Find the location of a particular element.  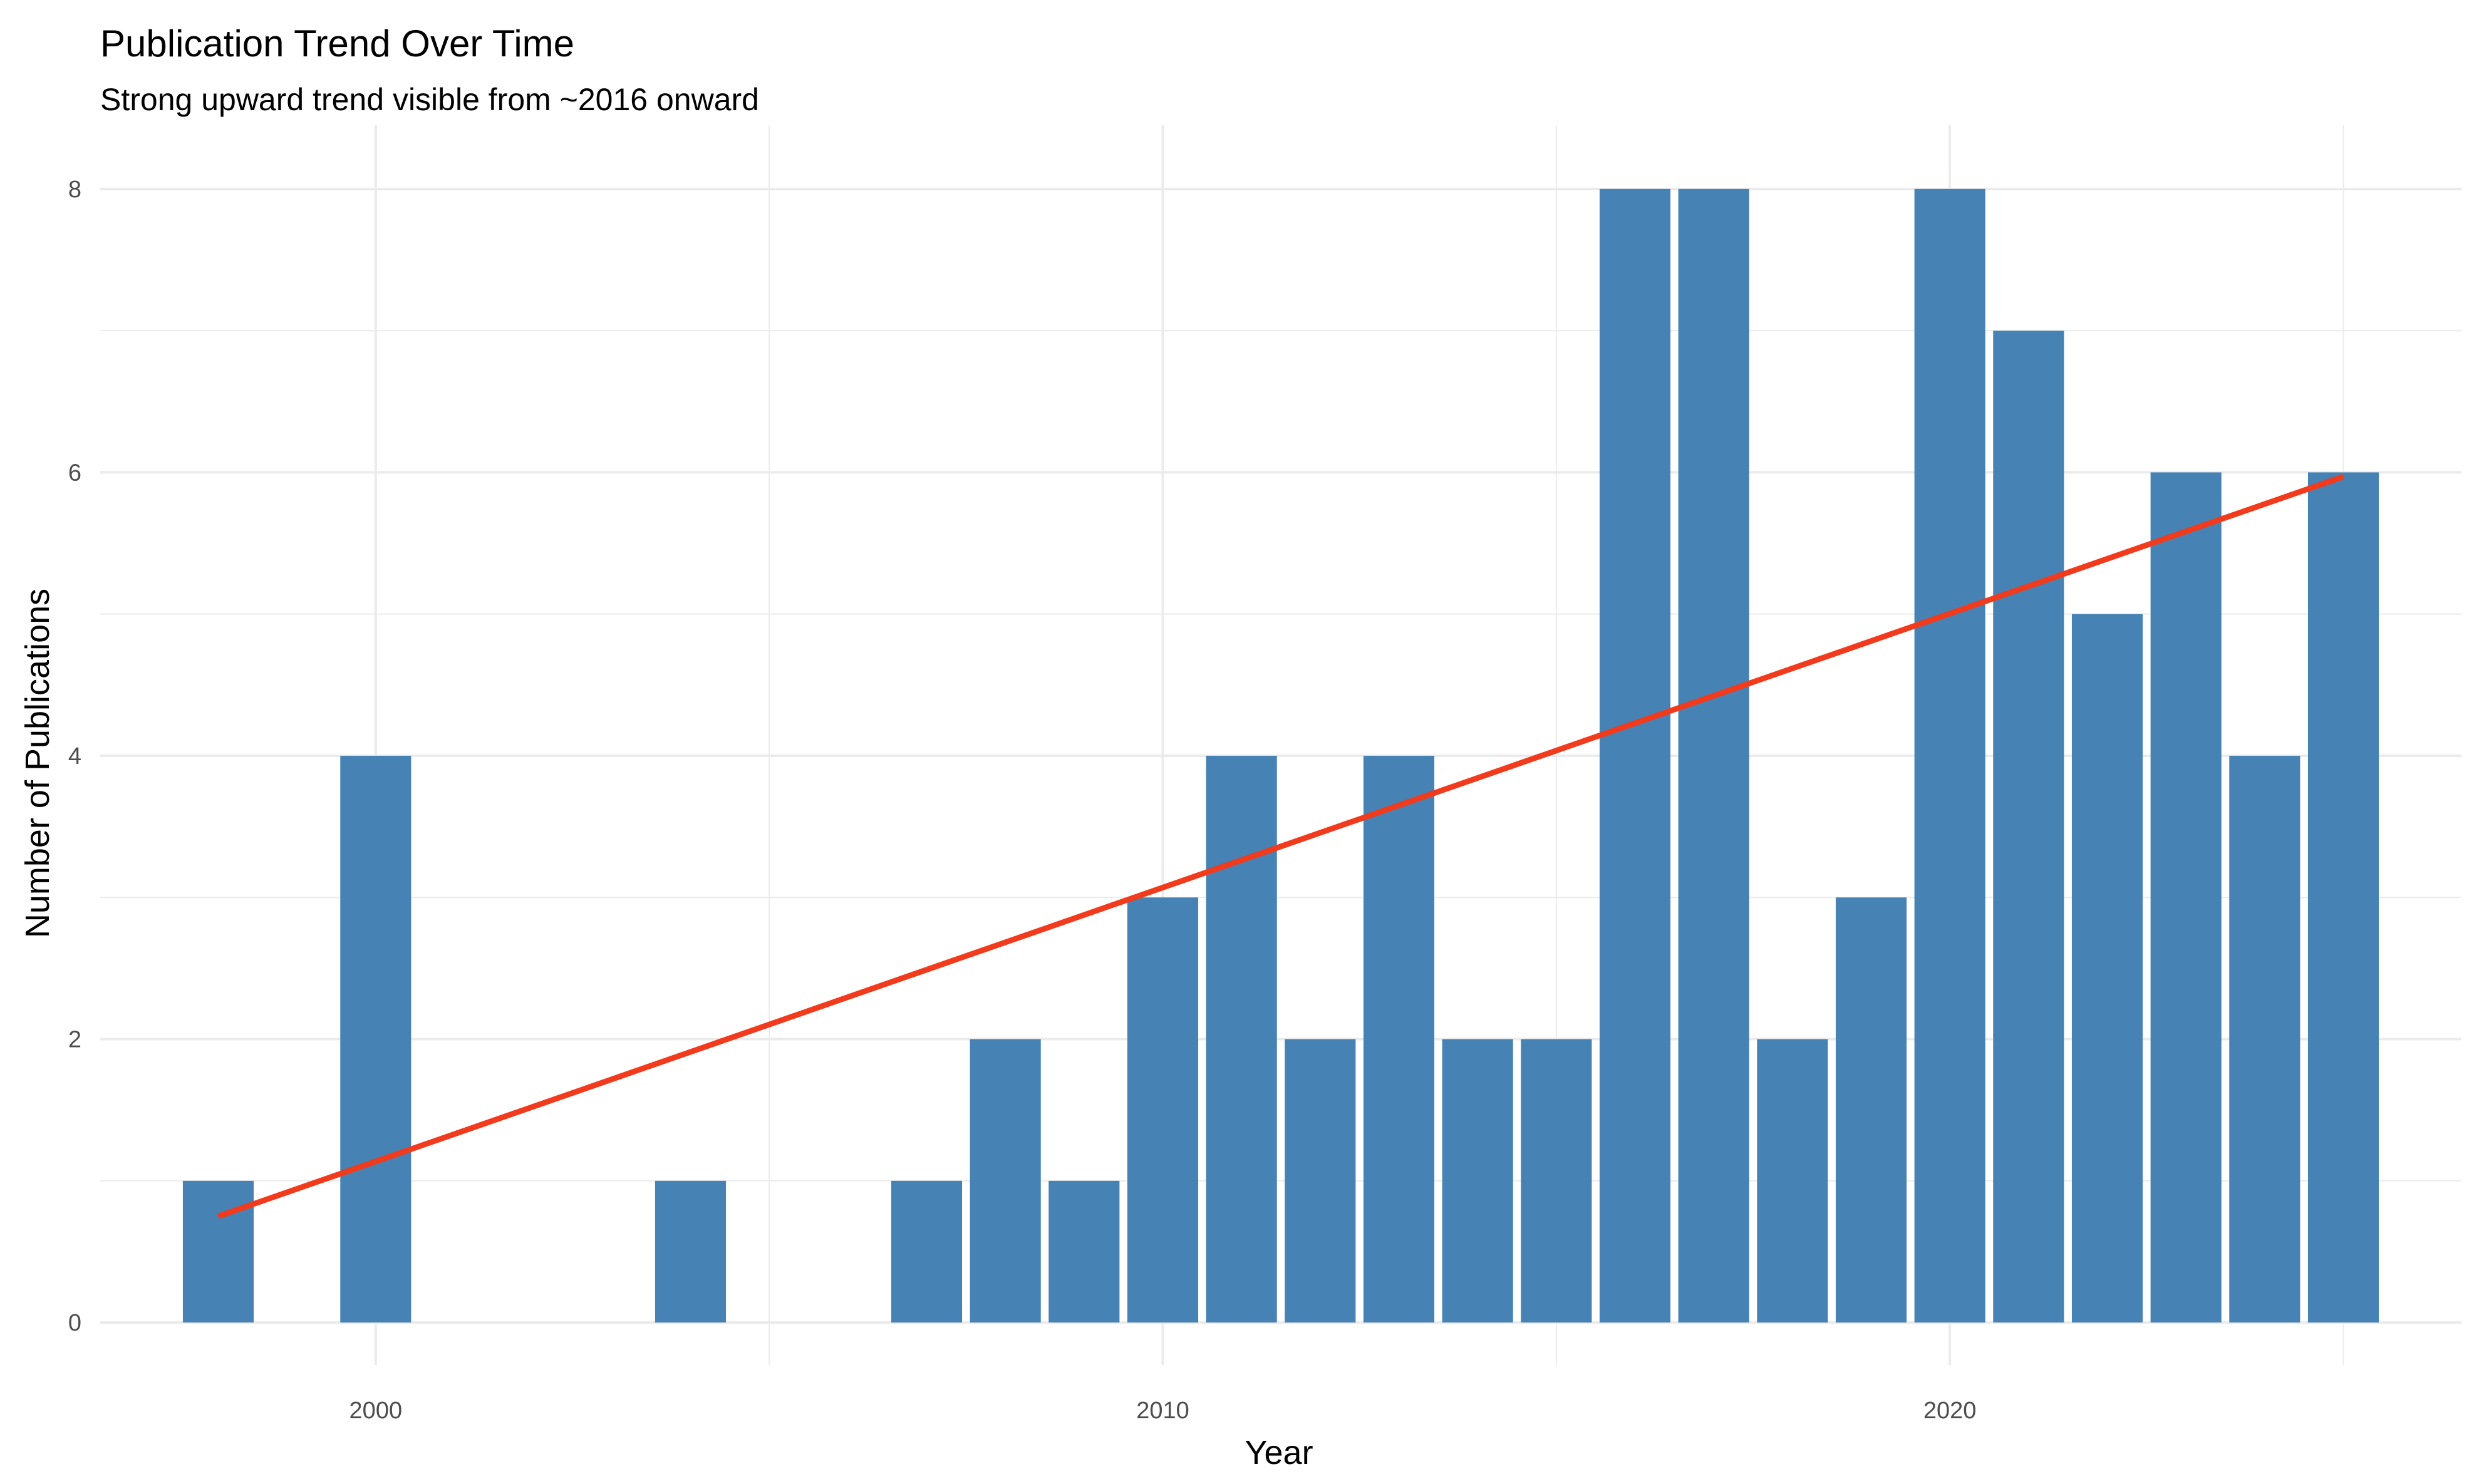

x-axis-tick-labels: 2000 2010 2020 is located at coordinates (1163, 1411).